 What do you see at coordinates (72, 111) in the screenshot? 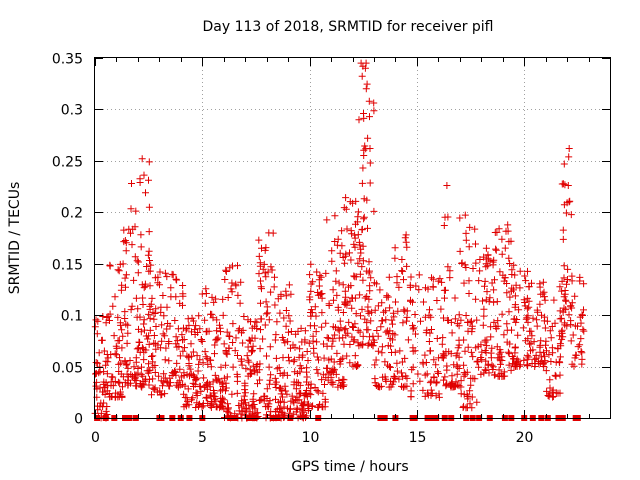
I see `y-tick-label: 0.3` at bounding box center [72, 111].